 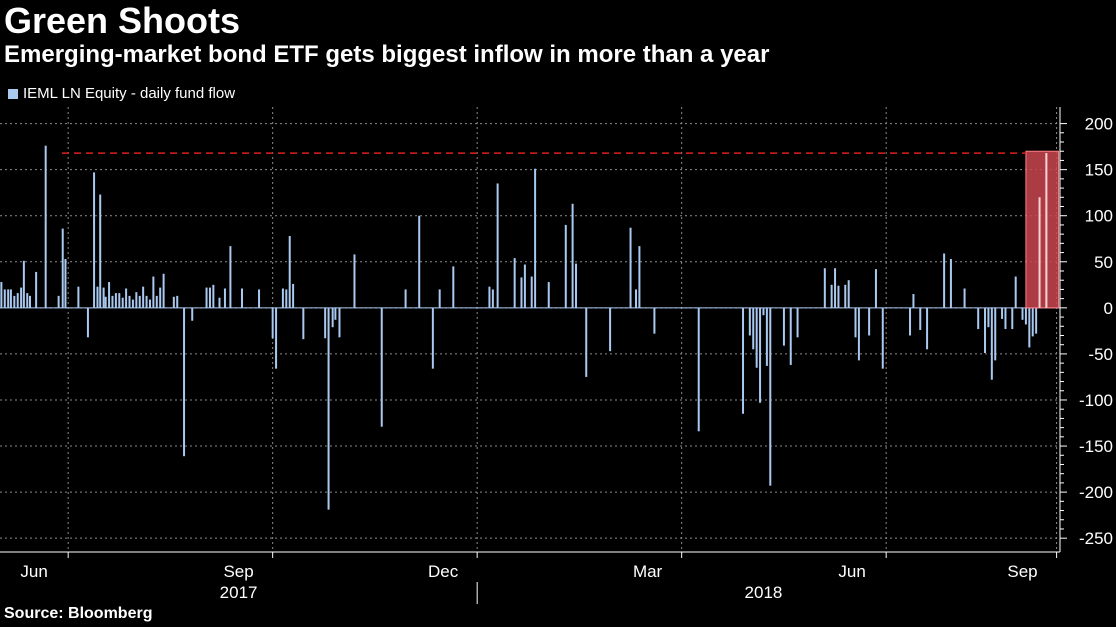 What do you see at coordinates (1099, 124) in the screenshot?
I see `y-tick-label: 200` at bounding box center [1099, 124].